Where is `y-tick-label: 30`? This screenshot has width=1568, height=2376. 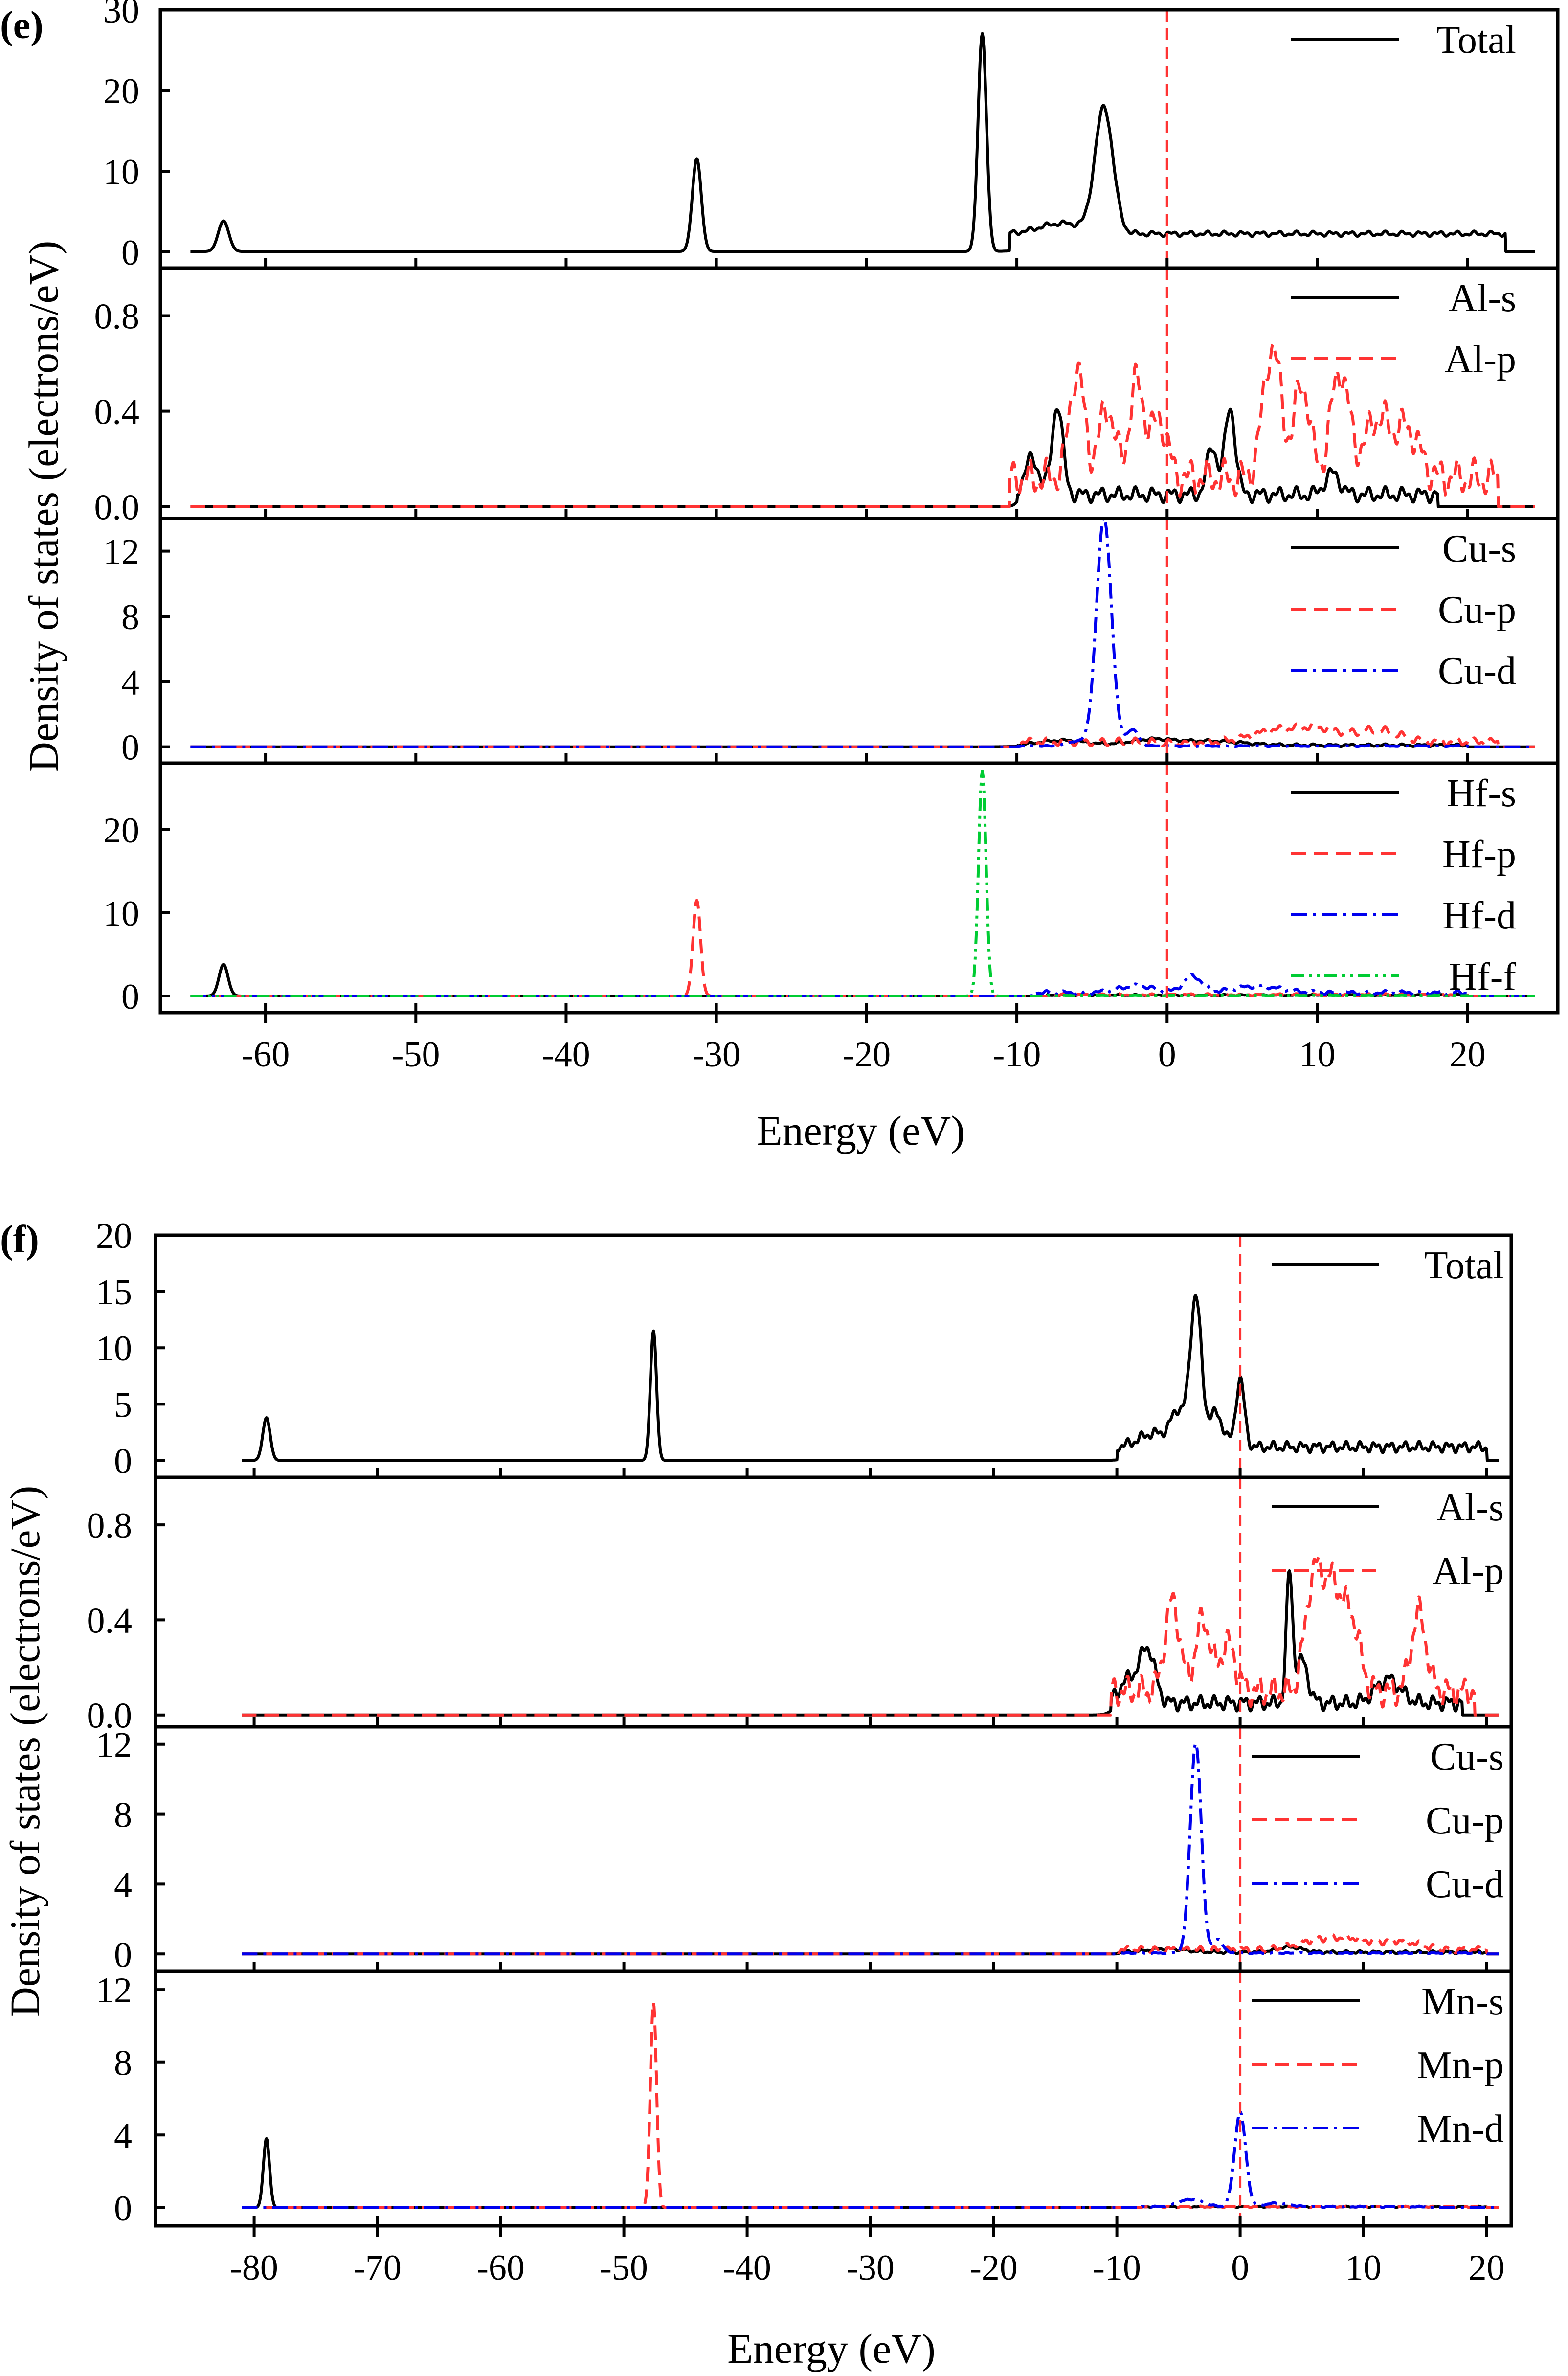
y-tick-label: 30 is located at coordinates (121, 15).